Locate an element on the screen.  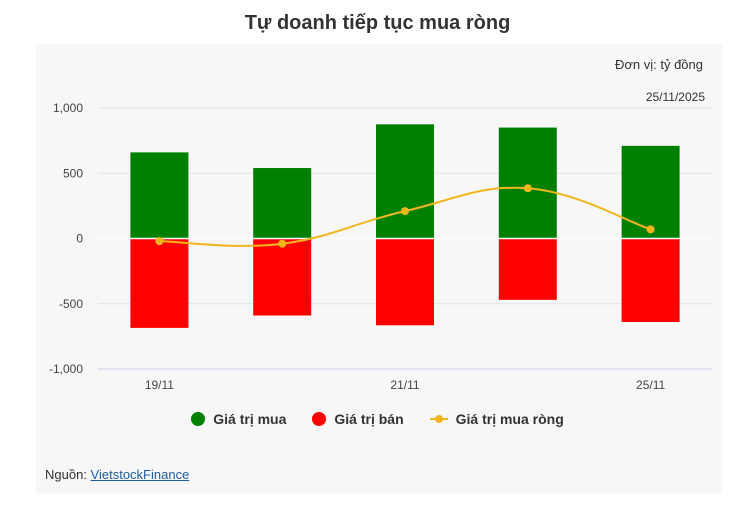
legend-item-buy: Giá trị mua is located at coordinates (238, 419).